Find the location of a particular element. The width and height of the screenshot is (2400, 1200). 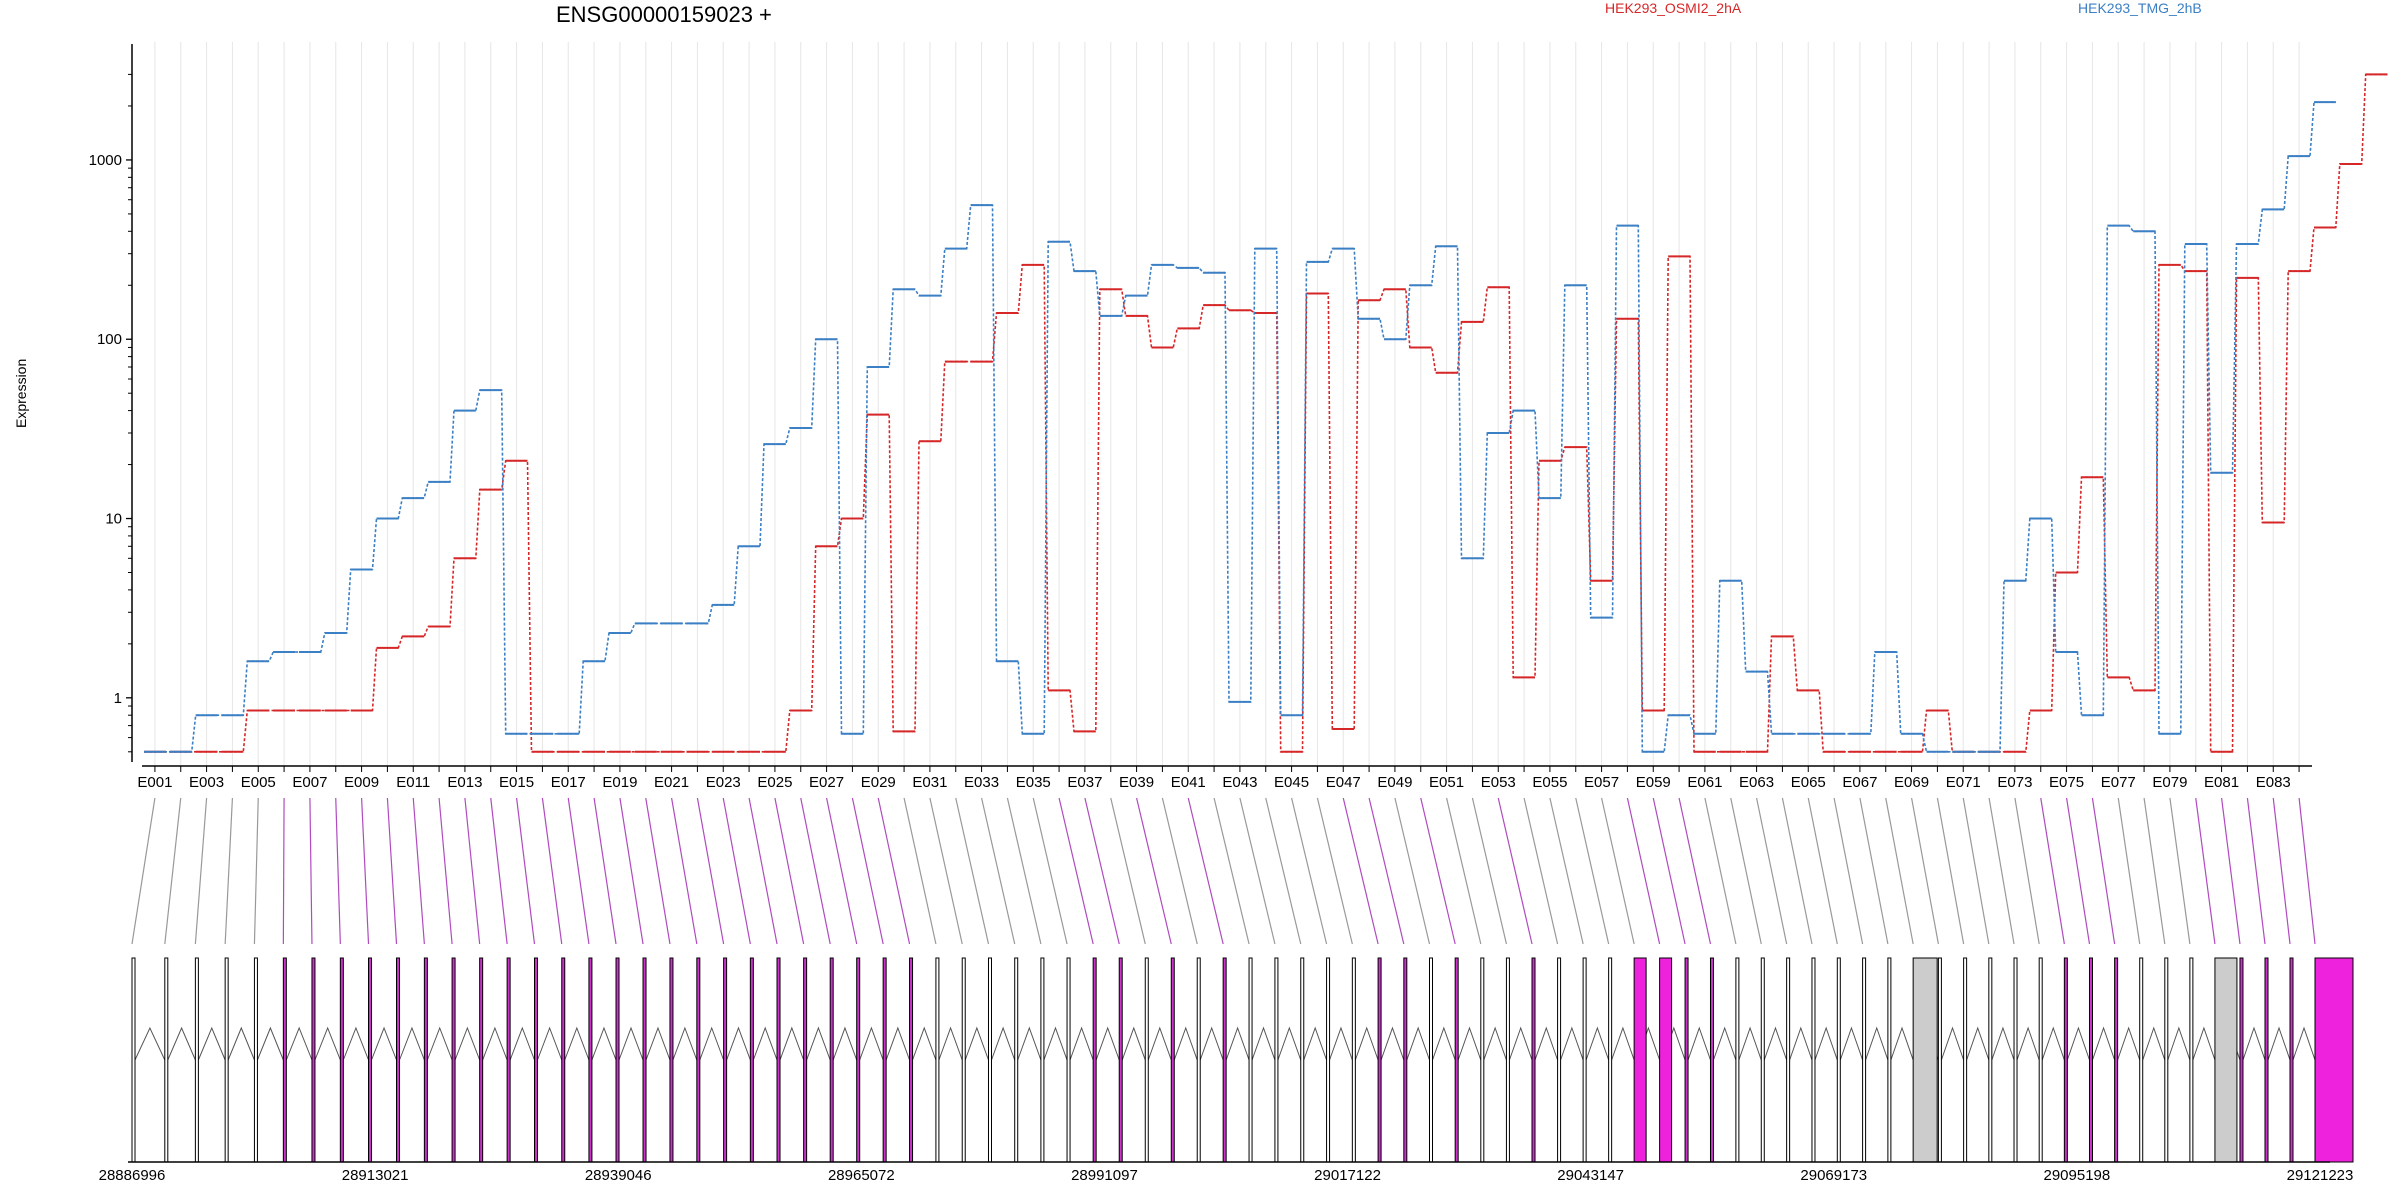

x-tick-label: E011 is located at coordinates (413, 782).